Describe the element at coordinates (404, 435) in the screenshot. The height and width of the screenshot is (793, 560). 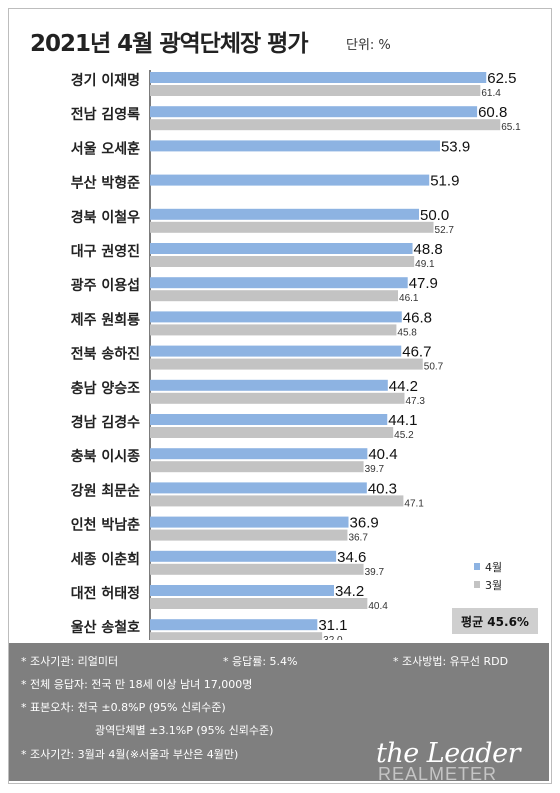
I see `value-label-march: 45.2` at that location.